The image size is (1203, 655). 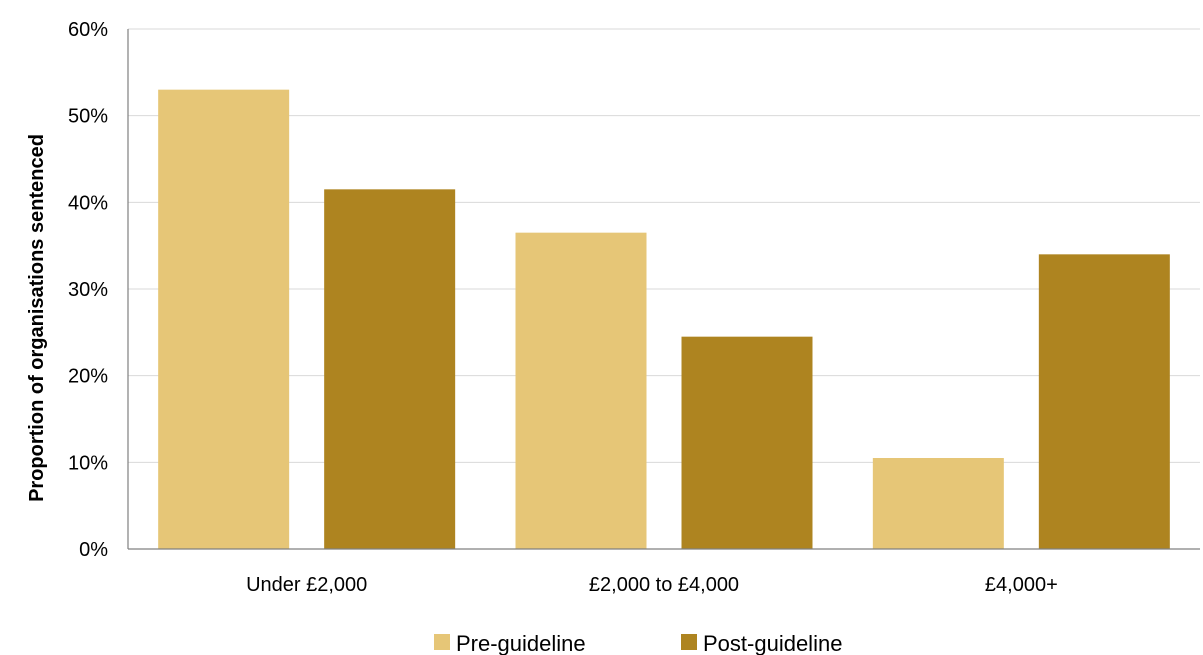 I want to click on x-tick-label: £2,000 to £4,000, so click(x=664, y=585).